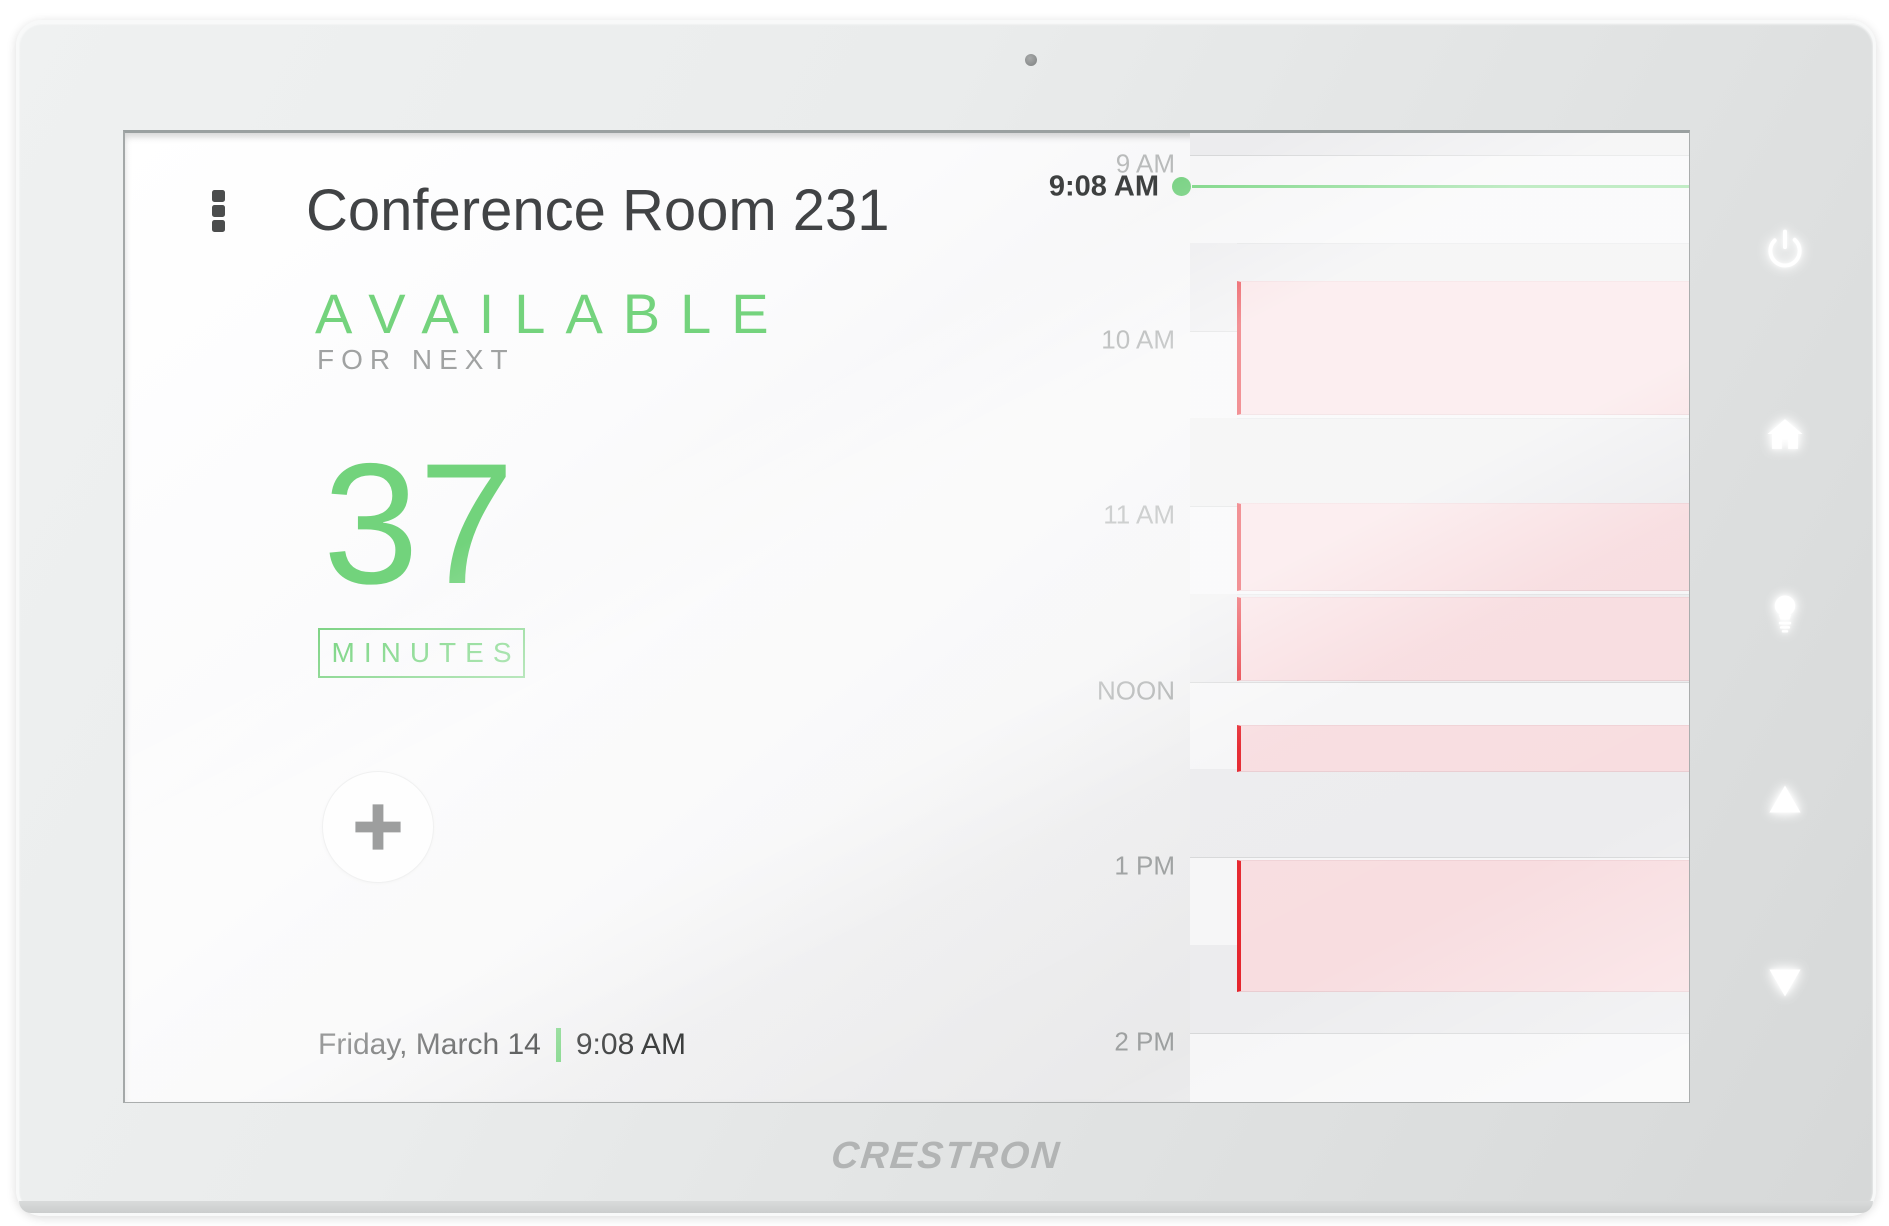 This screenshot has height=1226, width=1889. I want to click on arrow-down-button, so click(1785, 985).